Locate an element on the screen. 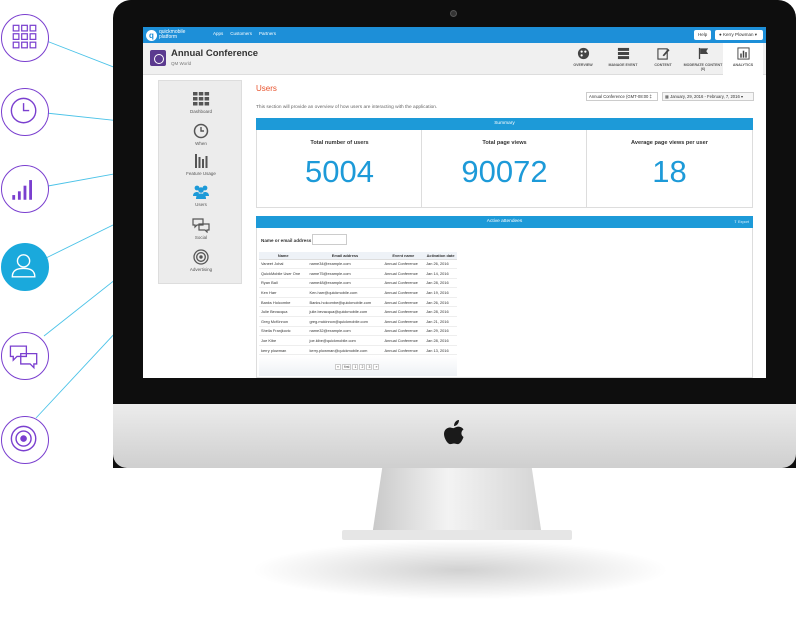 This screenshot has height=643, width=796. stat-label: Total page views is located at coordinates (504, 143).